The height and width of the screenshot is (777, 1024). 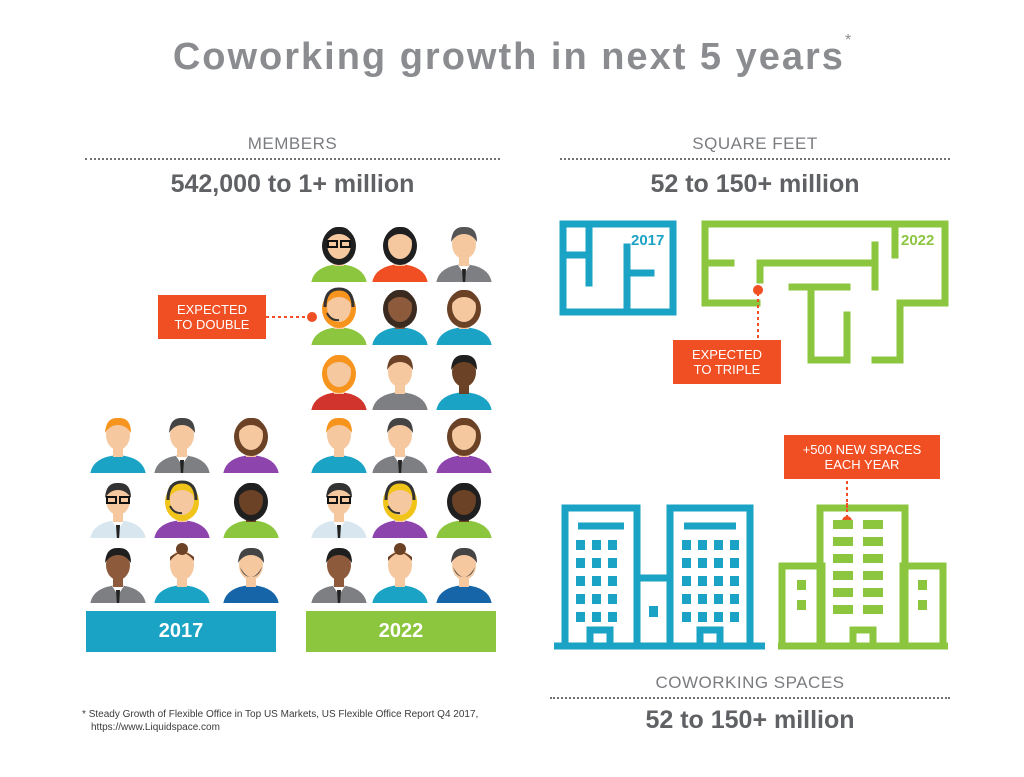 I want to click on floor-plan-2022, so click(x=825, y=292).